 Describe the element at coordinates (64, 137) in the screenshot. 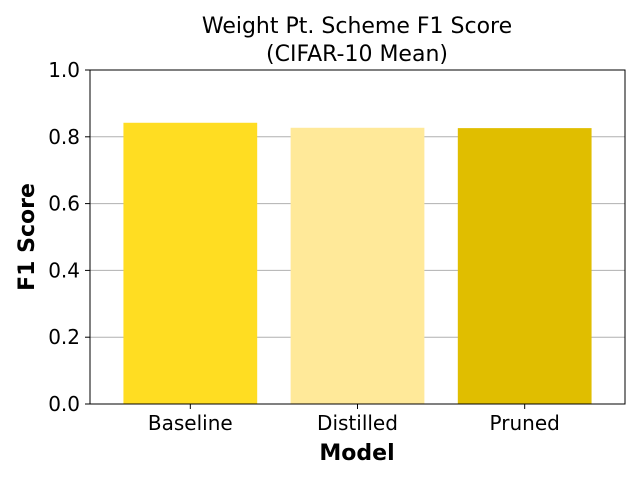

I see `y-tick-label: 0.8` at that location.